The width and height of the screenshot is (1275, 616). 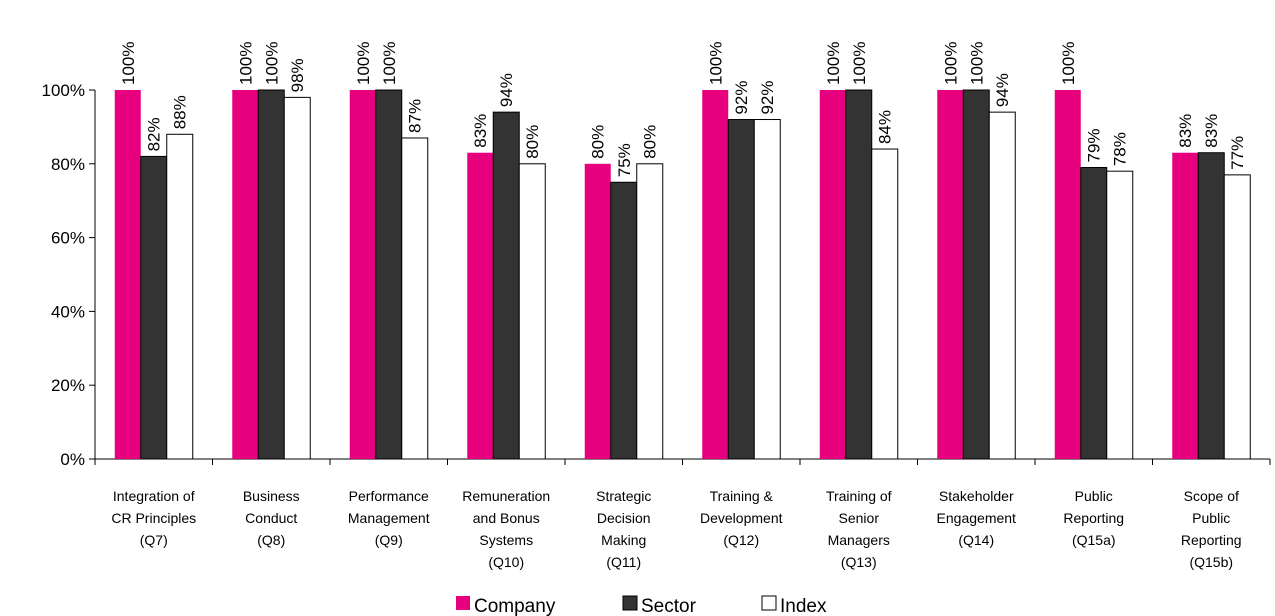 What do you see at coordinates (515, 606) in the screenshot?
I see `legend-label: Company` at bounding box center [515, 606].